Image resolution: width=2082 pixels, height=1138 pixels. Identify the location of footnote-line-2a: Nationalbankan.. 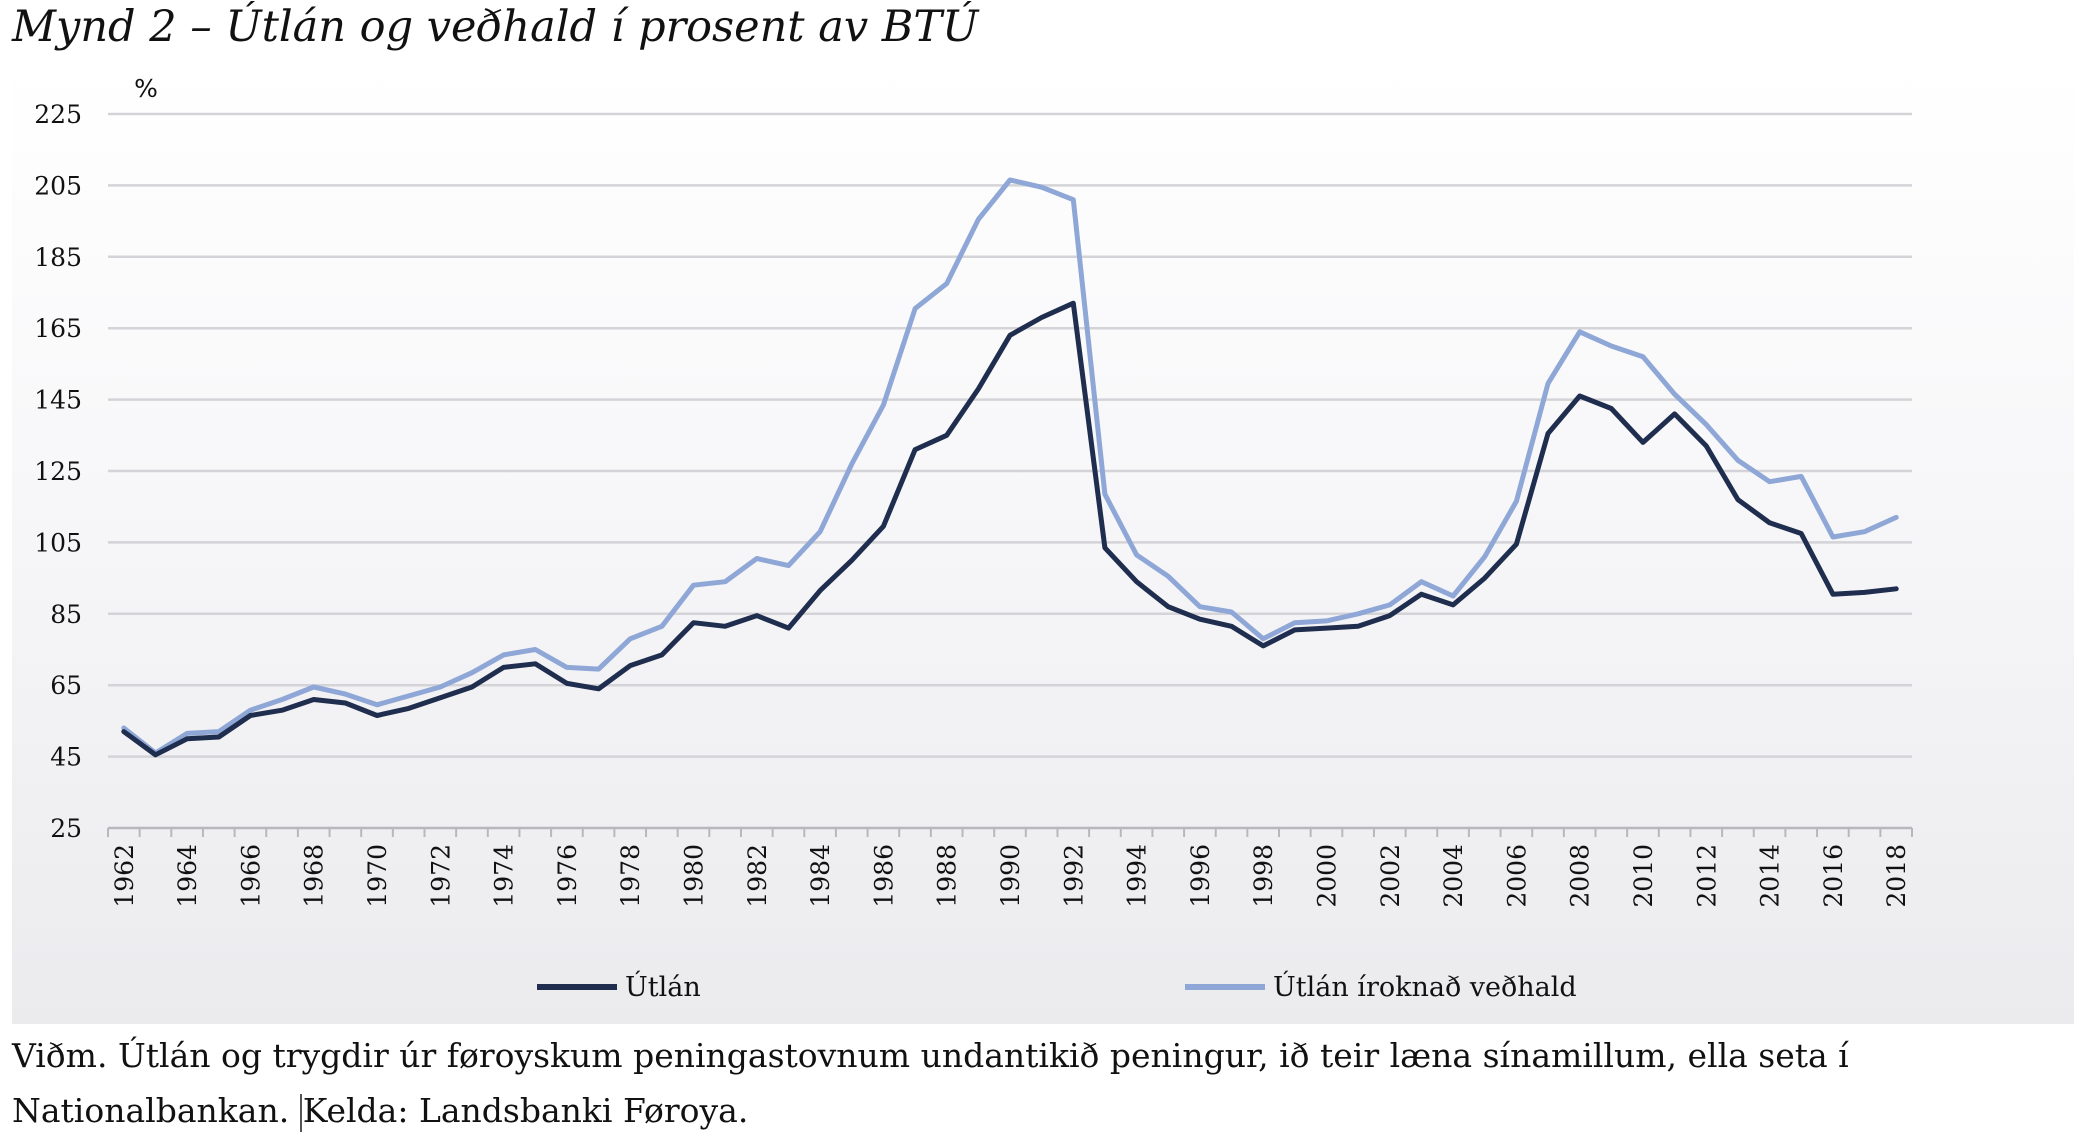
(151, 1110).